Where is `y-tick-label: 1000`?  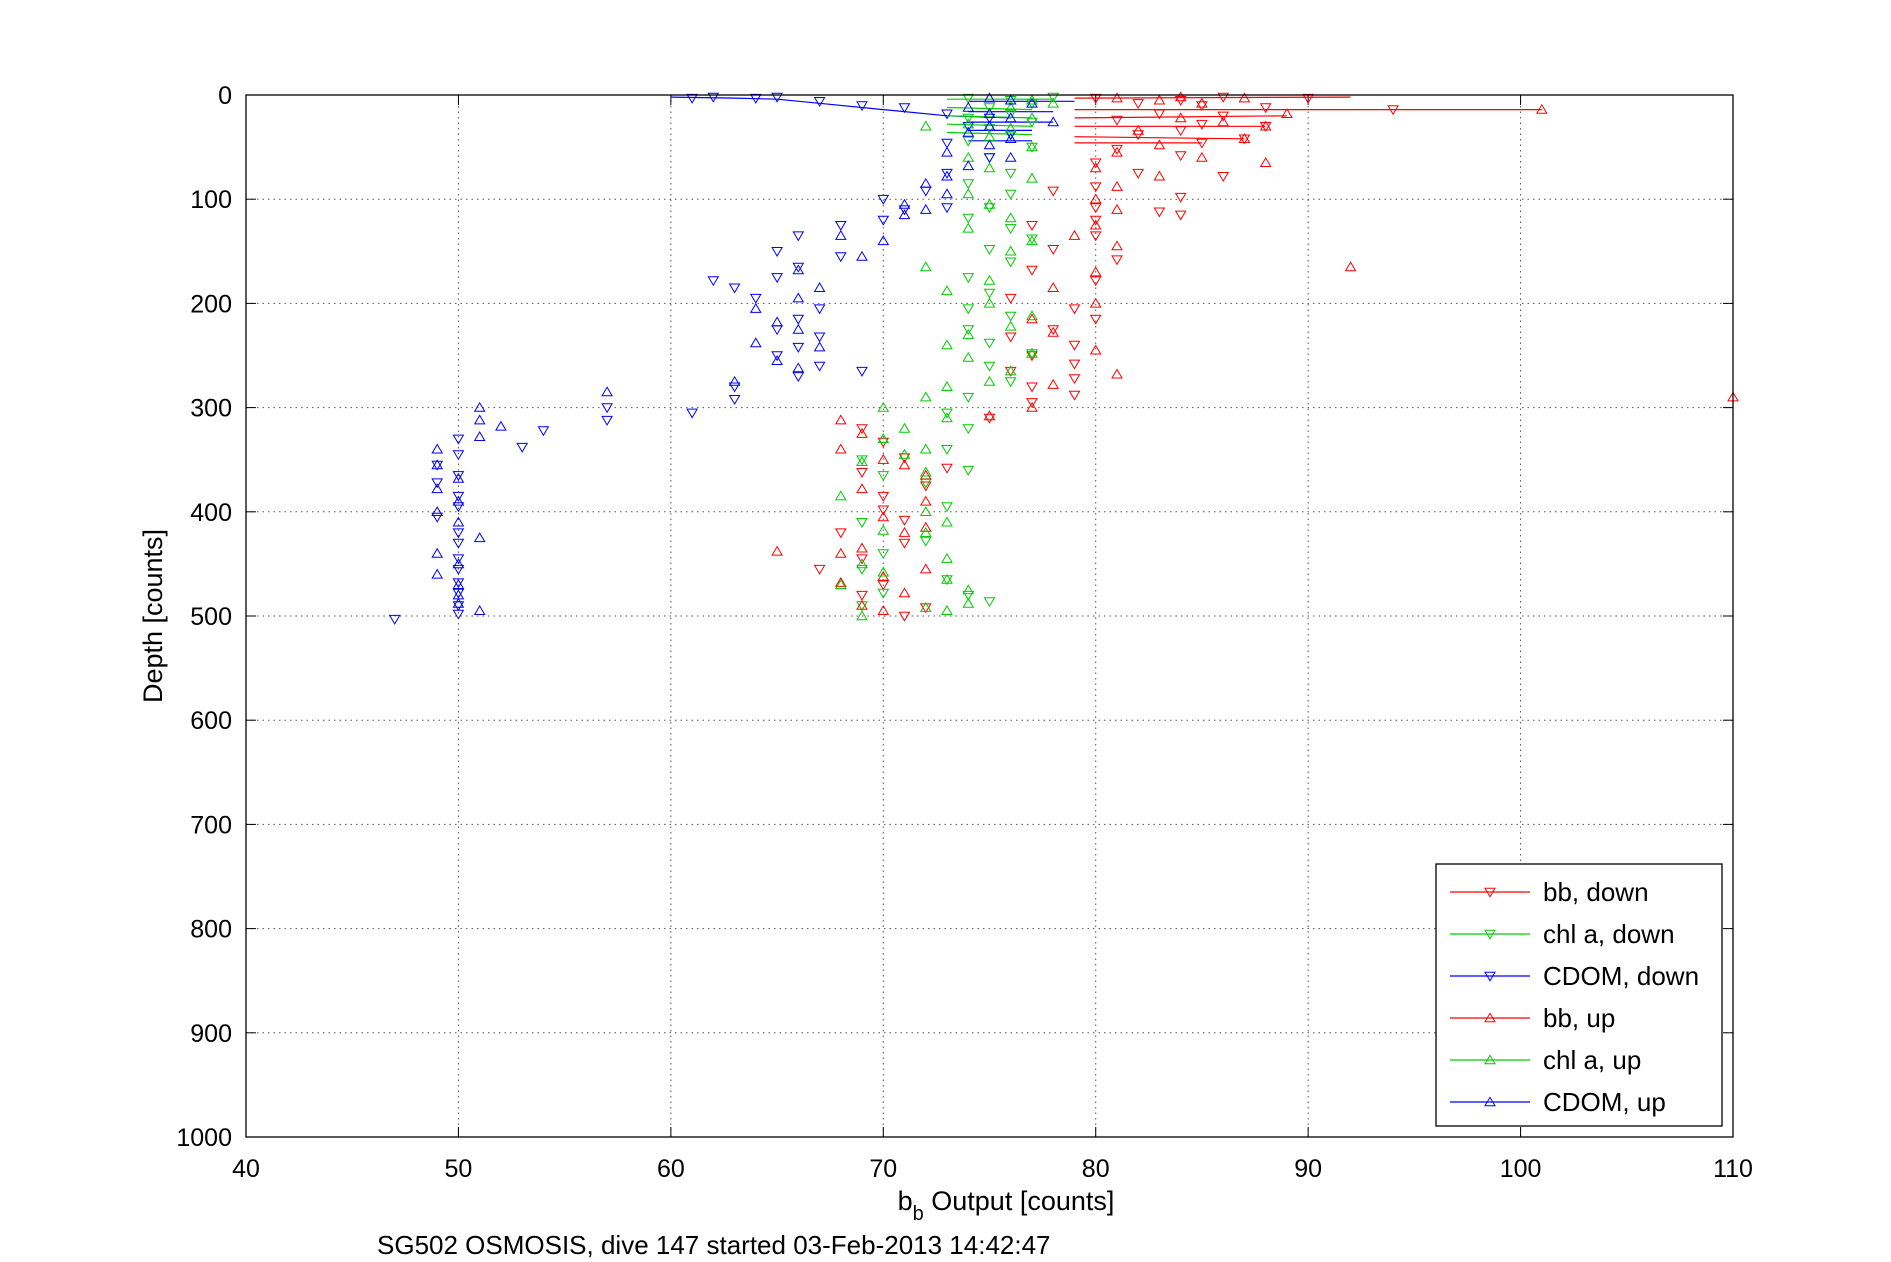 y-tick-label: 1000 is located at coordinates (204, 1138).